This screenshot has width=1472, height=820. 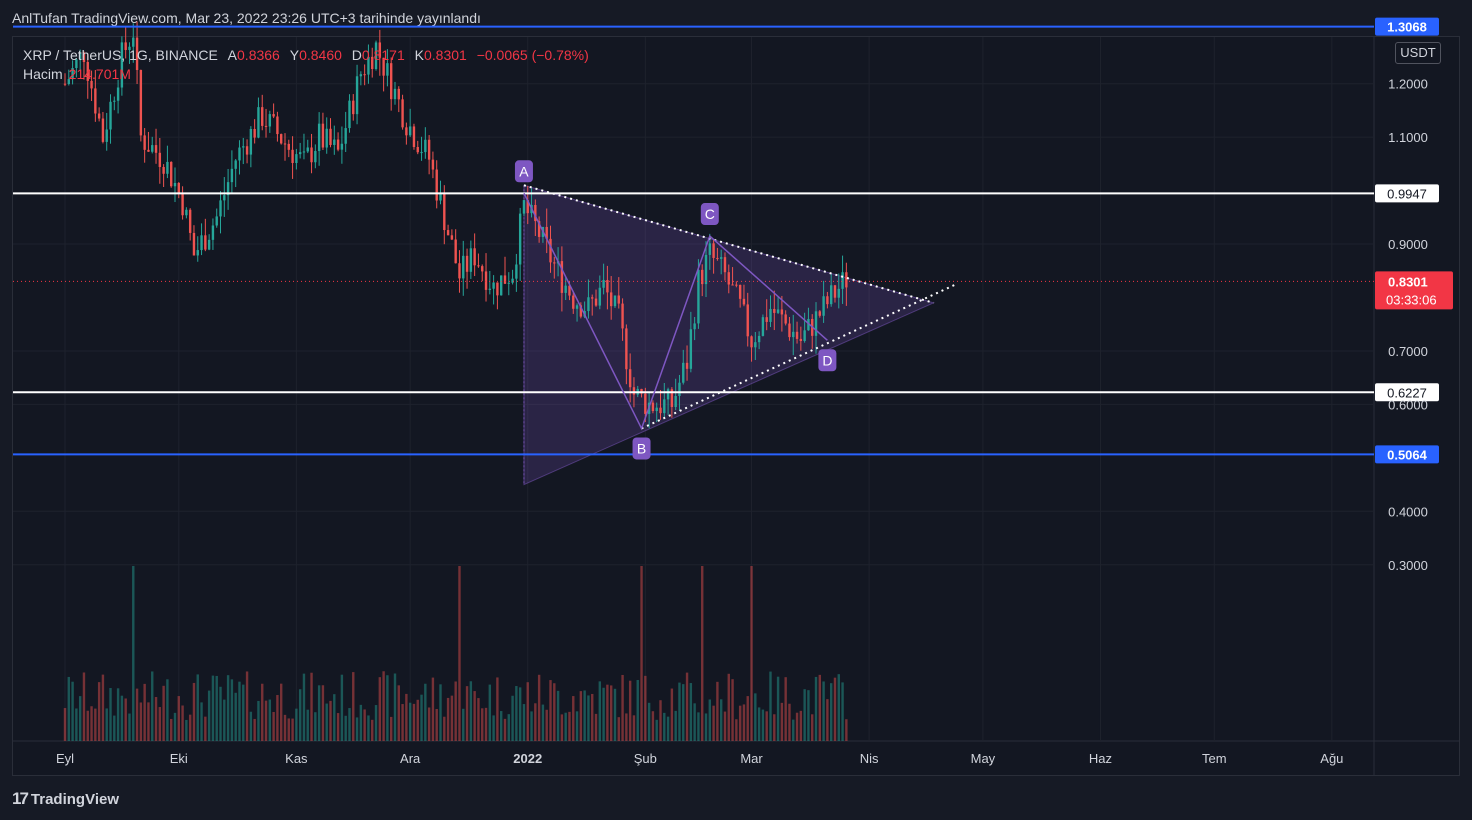 I want to click on currency-button: USDT, so click(x=1418, y=53).